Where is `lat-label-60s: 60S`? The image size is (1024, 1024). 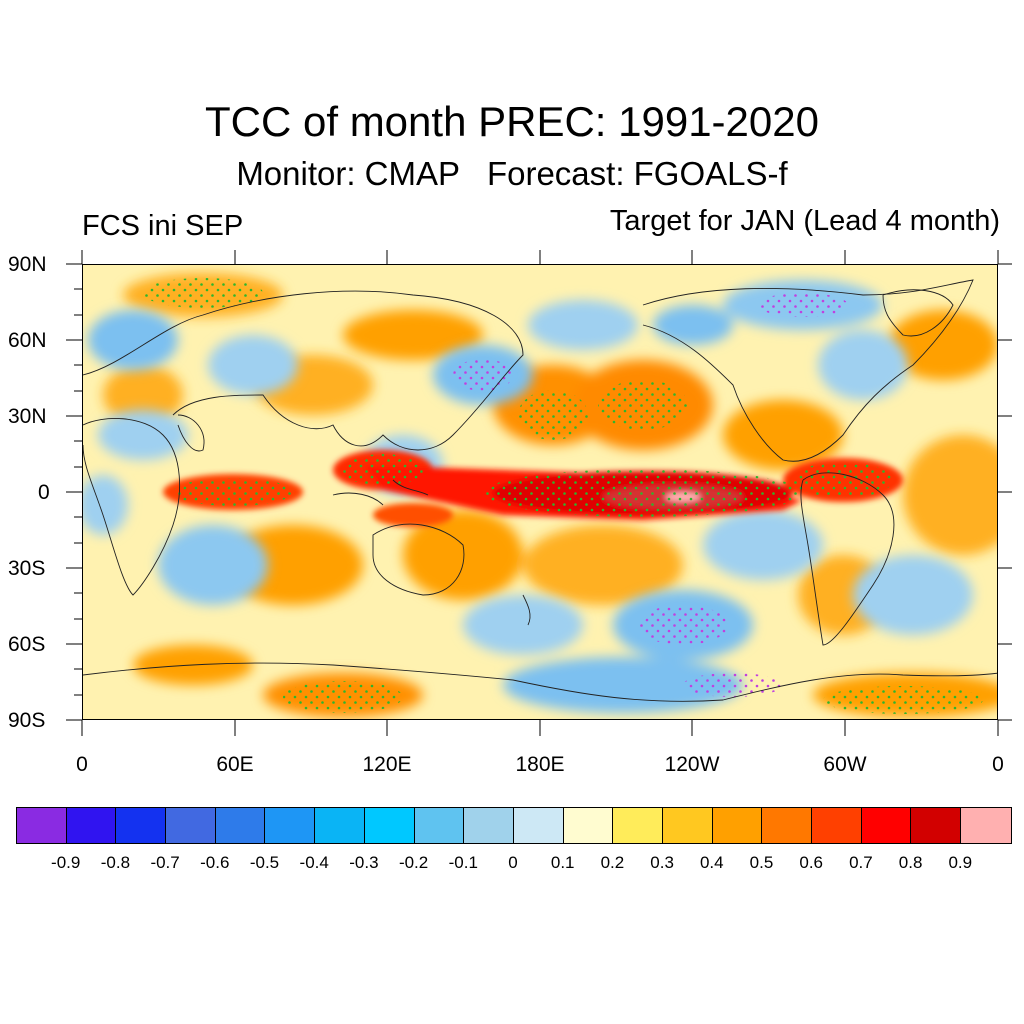
lat-label-60s: 60S is located at coordinates (27, 644).